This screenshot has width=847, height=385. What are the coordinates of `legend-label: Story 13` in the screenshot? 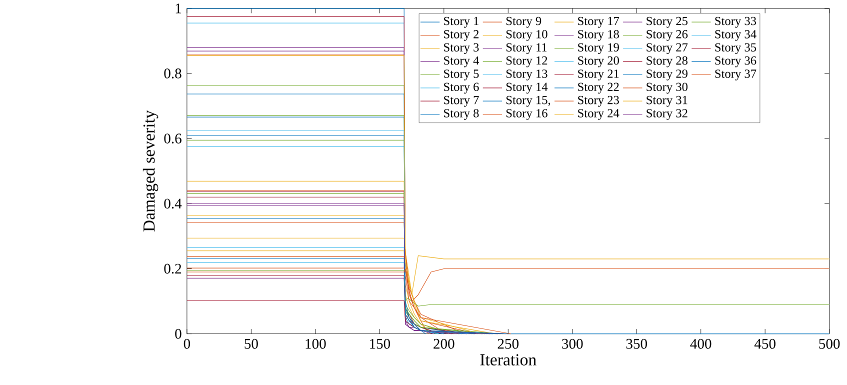 It's located at (527, 75).